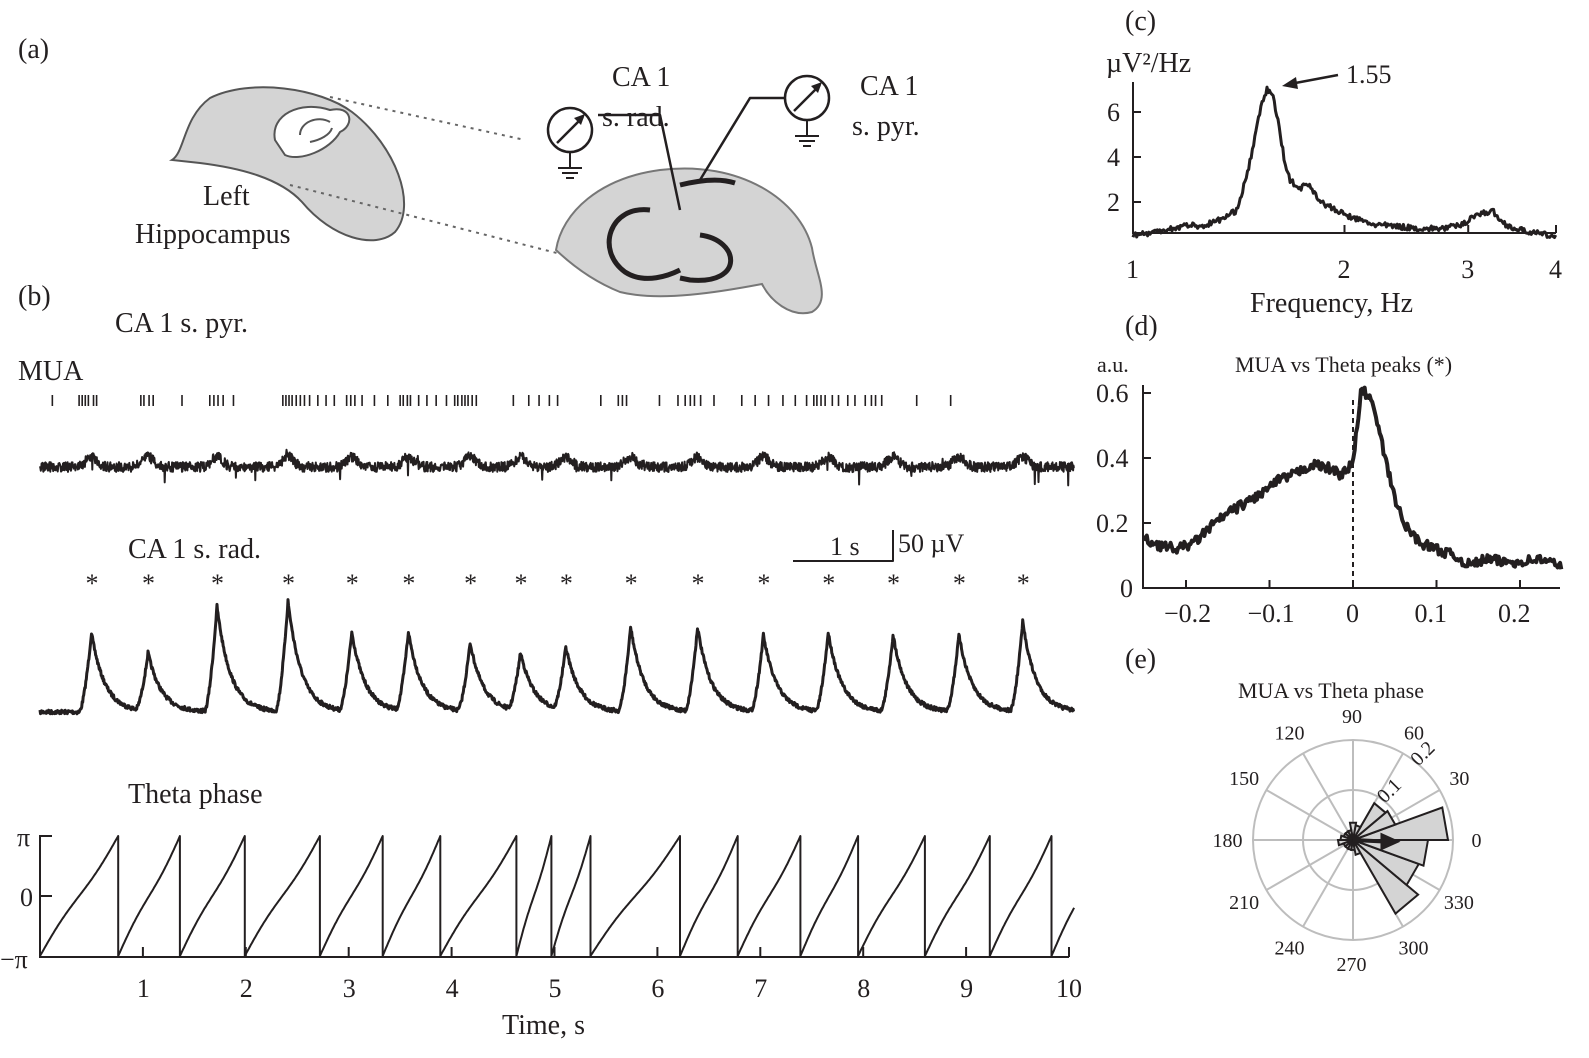  Describe the element at coordinates (1514, 613) in the screenshot. I see `crosscorr-xtick-label: 0.2` at that location.